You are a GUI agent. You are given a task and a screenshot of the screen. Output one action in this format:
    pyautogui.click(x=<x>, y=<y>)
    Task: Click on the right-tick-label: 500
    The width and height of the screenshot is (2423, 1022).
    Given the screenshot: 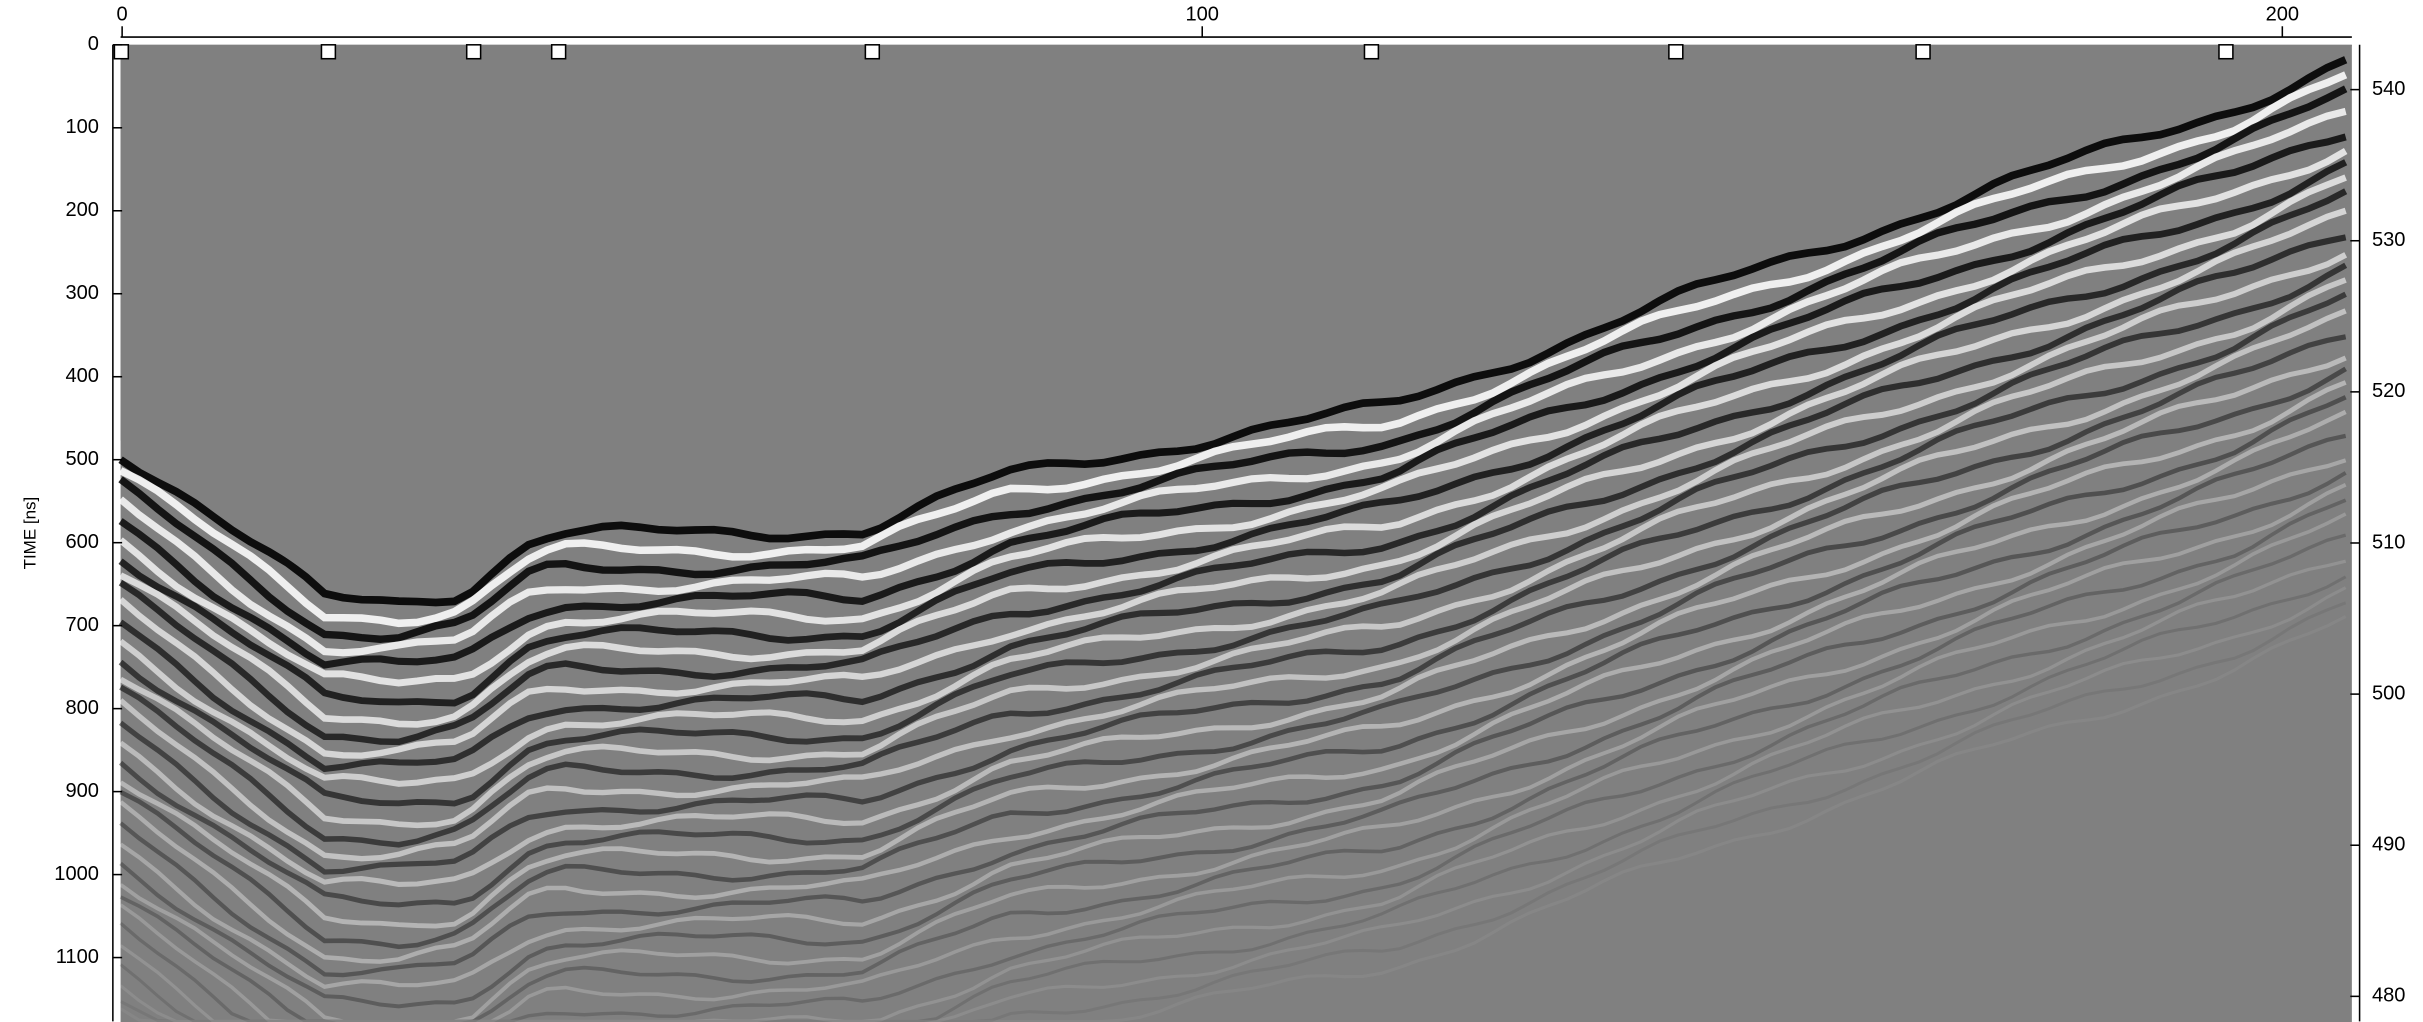 What is the action you would take?
    pyautogui.click(x=2389, y=693)
    